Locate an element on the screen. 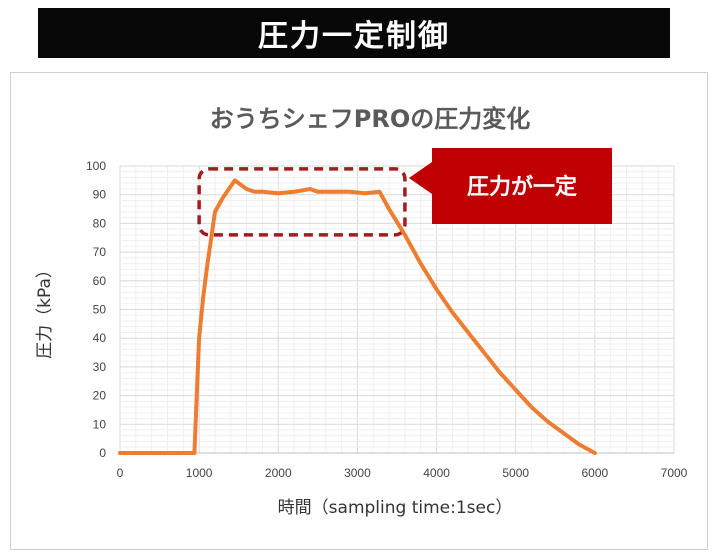 This screenshot has width=720, height=556. chart-title: おうちシェフPROの圧力変化 is located at coordinates (370, 119).